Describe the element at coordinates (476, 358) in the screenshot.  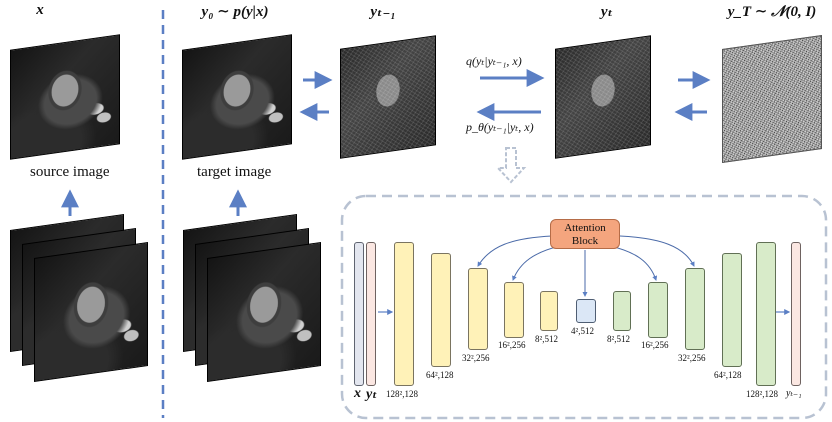
I see `dim-label-32a: 32²,256` at that location.